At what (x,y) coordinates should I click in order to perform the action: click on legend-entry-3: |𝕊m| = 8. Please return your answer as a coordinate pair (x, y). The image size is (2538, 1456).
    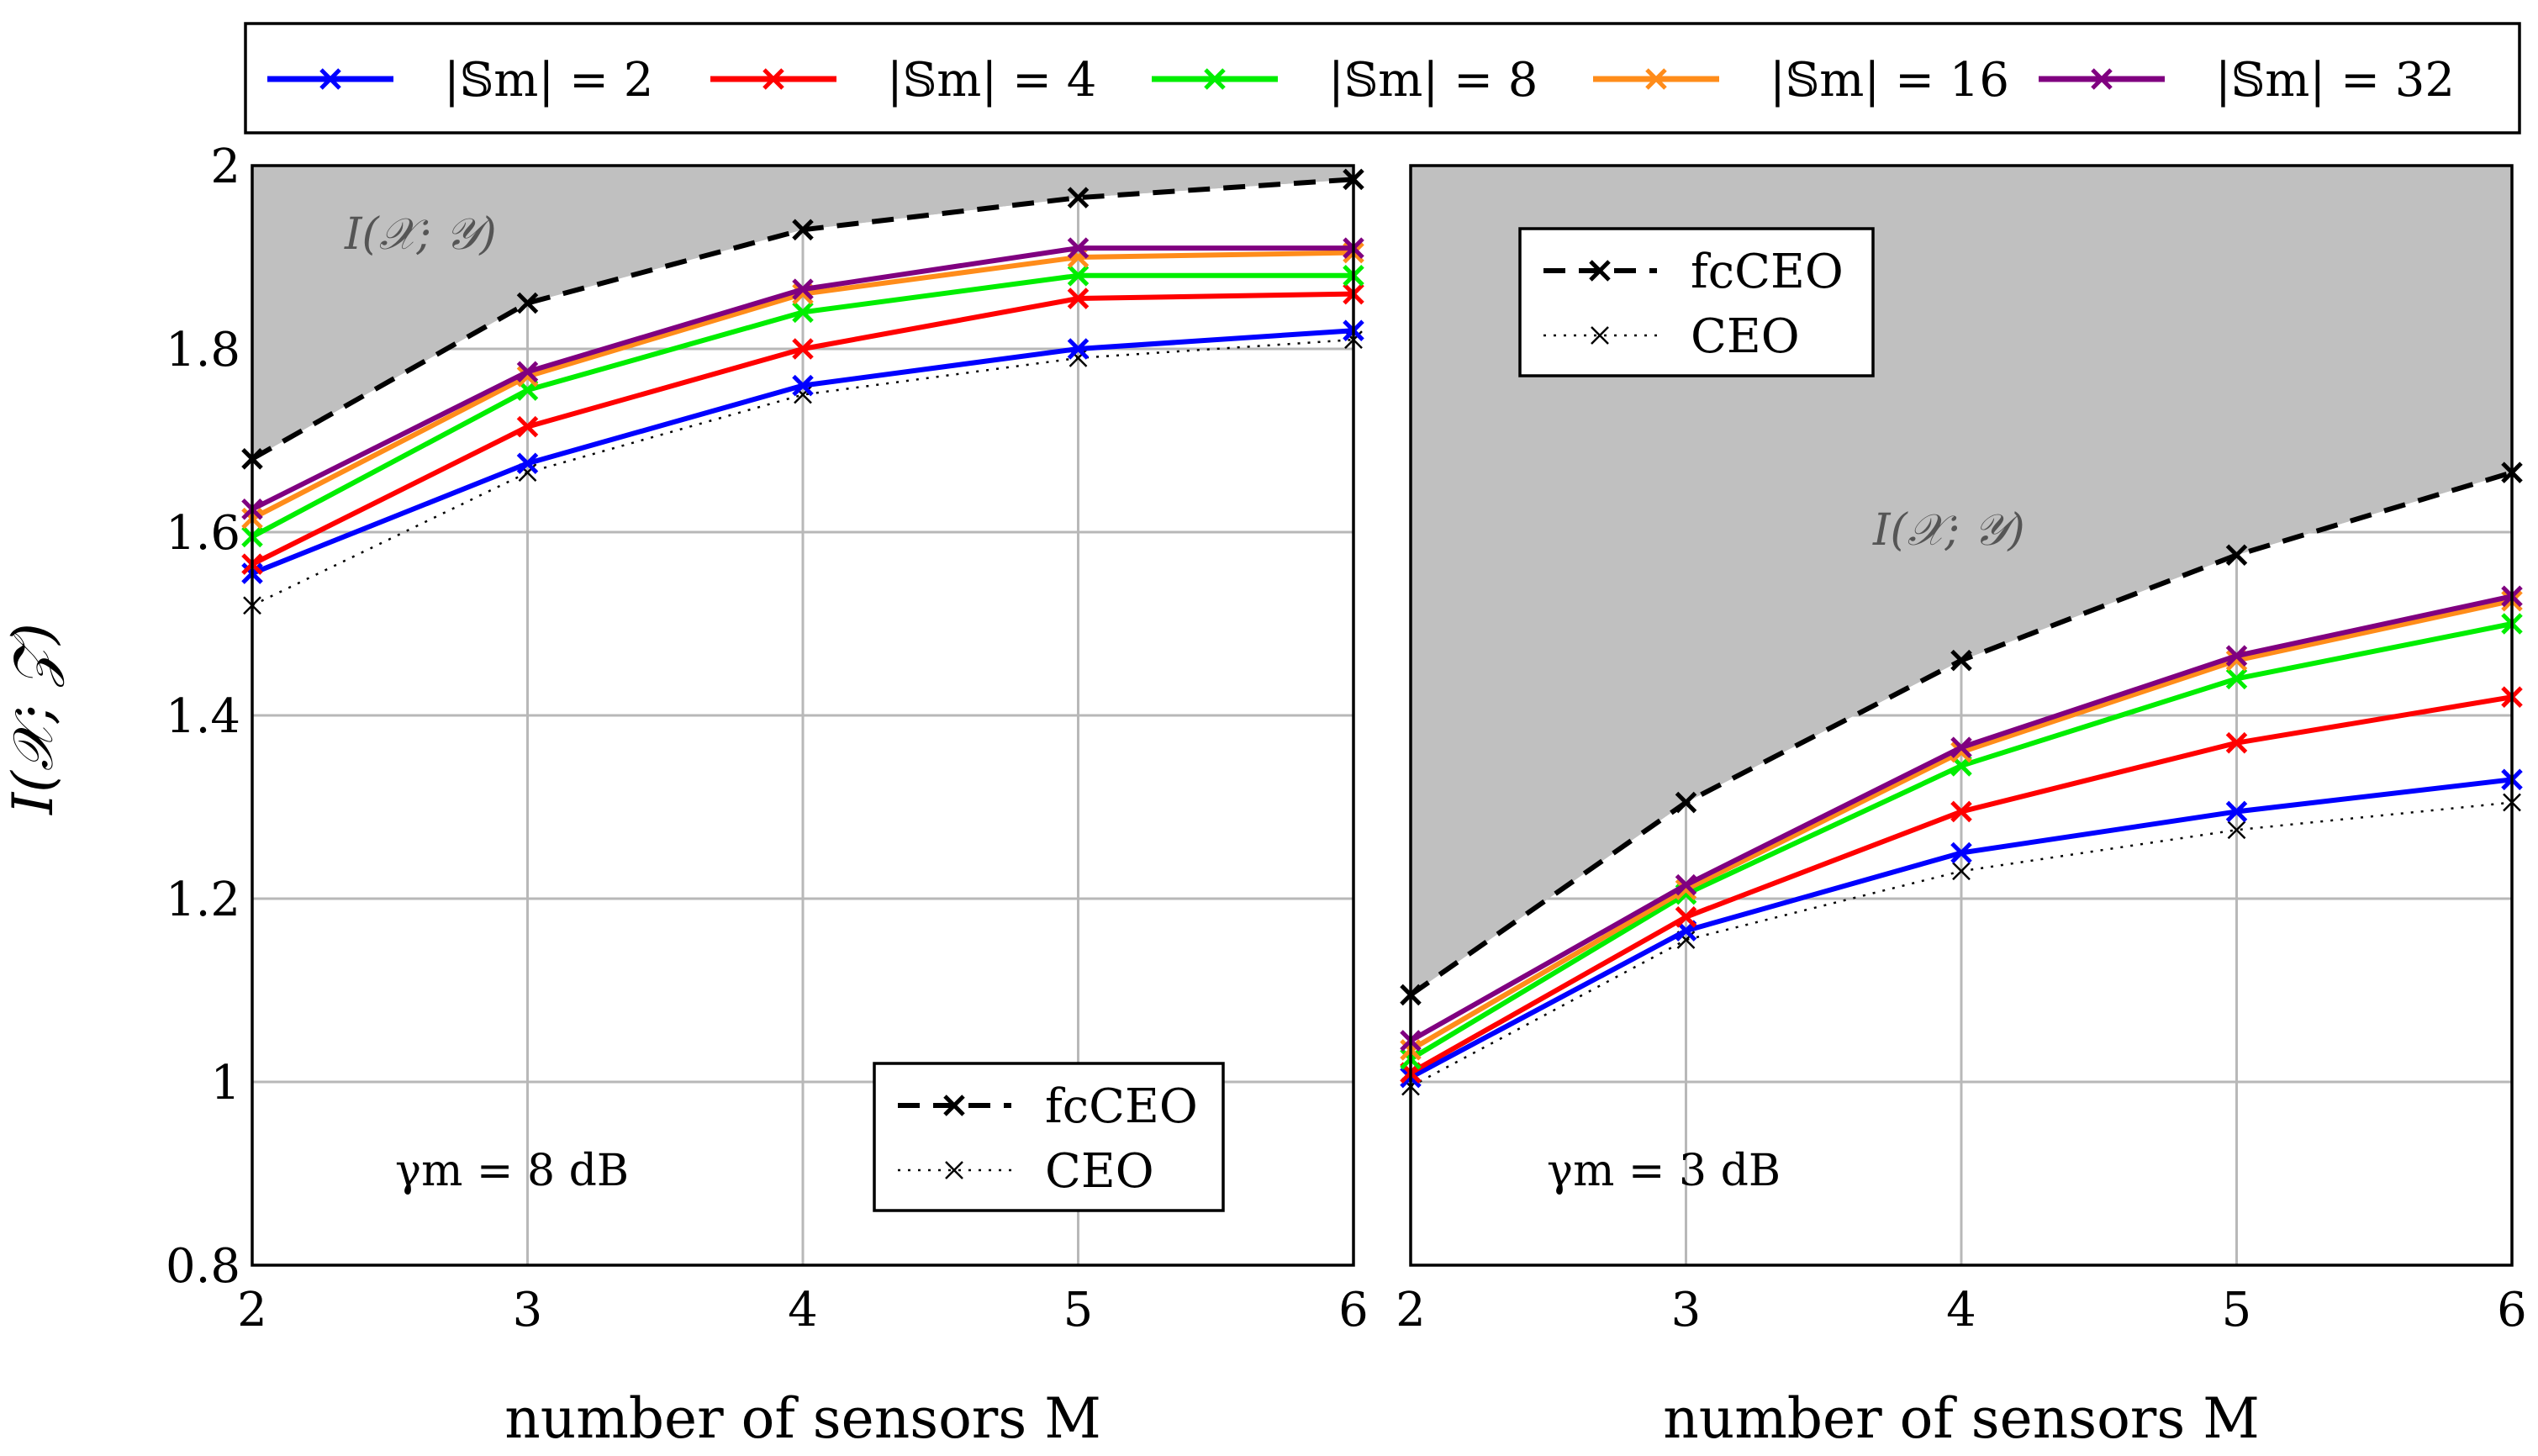
    Looking at the image, I should click on (1345, 80).